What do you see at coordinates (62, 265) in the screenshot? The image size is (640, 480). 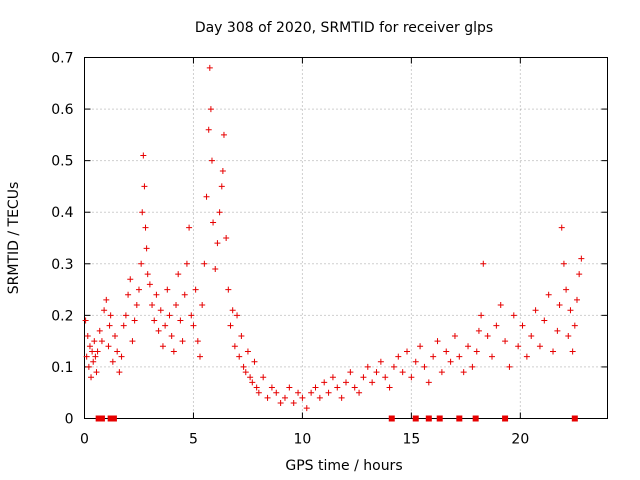 I see `y-tick-label: 0.3` at bounding box center [62, 265].